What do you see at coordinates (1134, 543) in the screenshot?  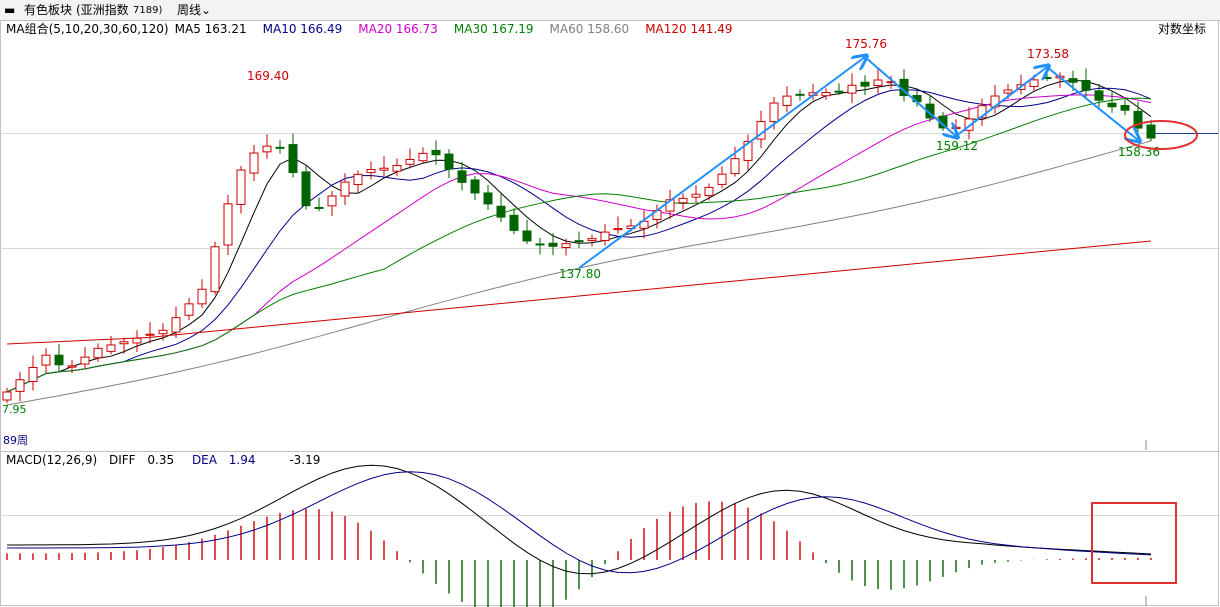 I see `highlight-box` at bounding box center [1134, 543].